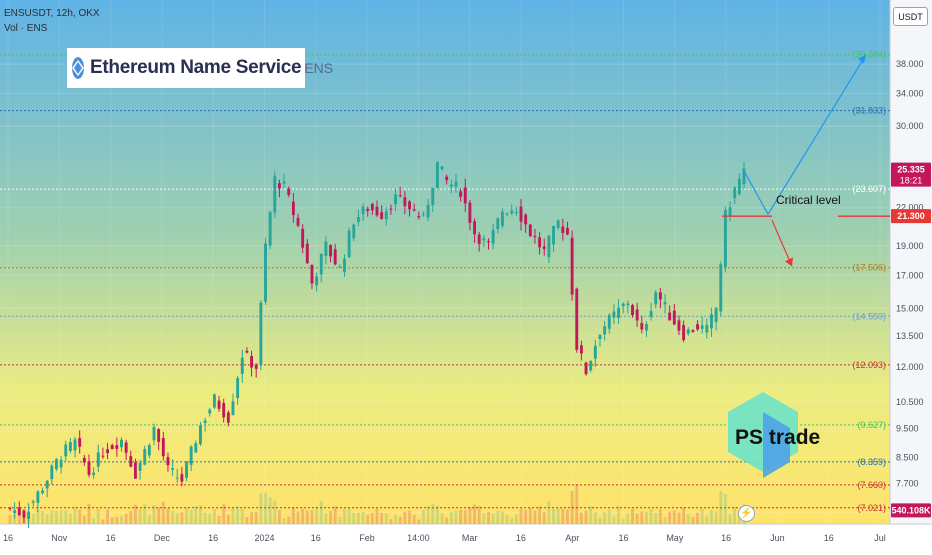 This screenshot has width=932, height=555. I want to click on lightning-icon: ⚡, so click(746, 513).